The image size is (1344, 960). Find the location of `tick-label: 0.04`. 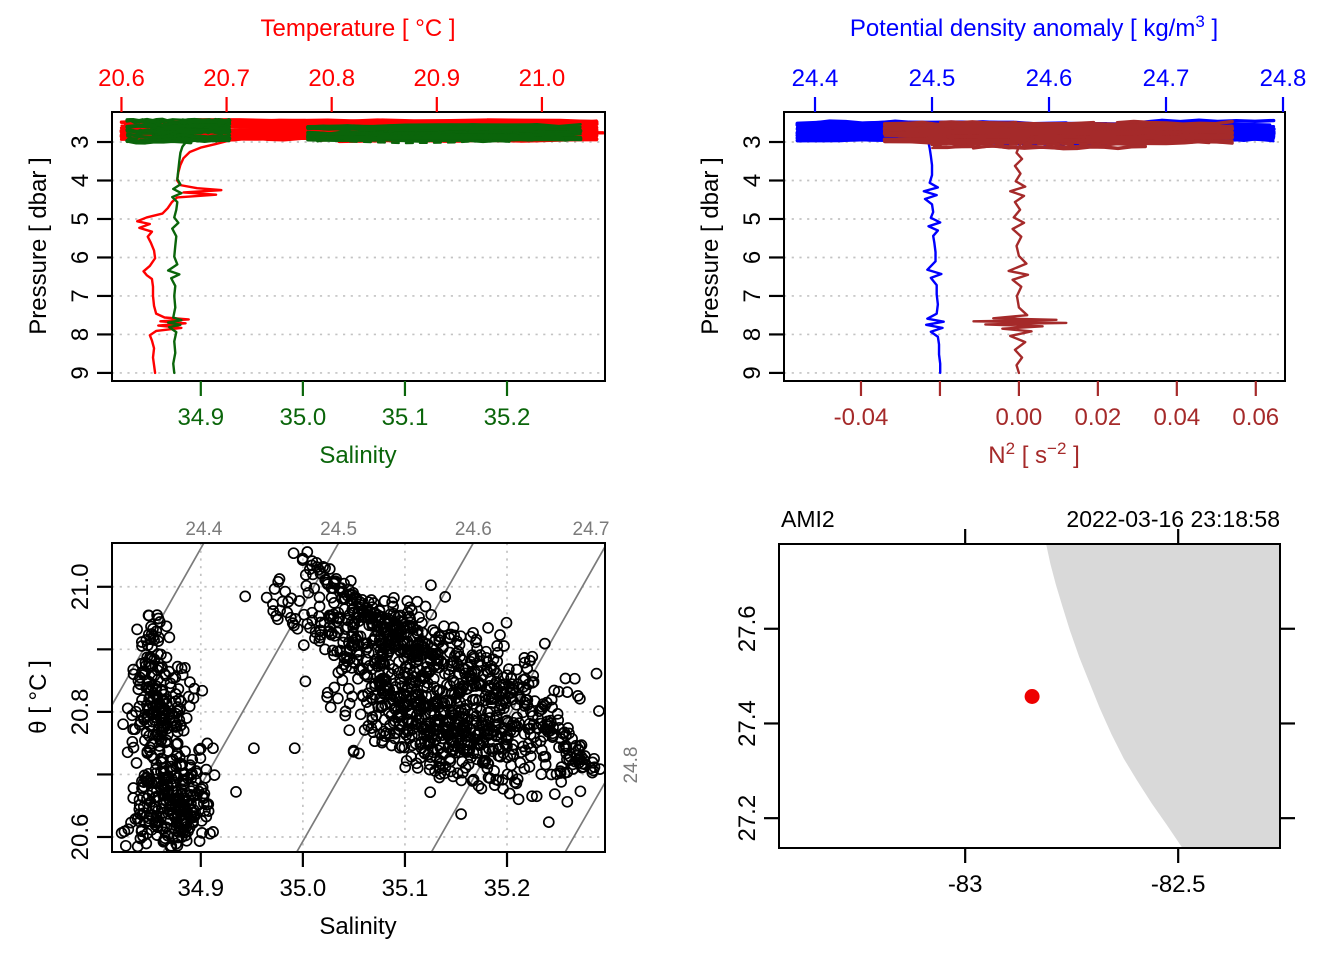

tick-label: 0.04 is located at coordinates (1176, 417).